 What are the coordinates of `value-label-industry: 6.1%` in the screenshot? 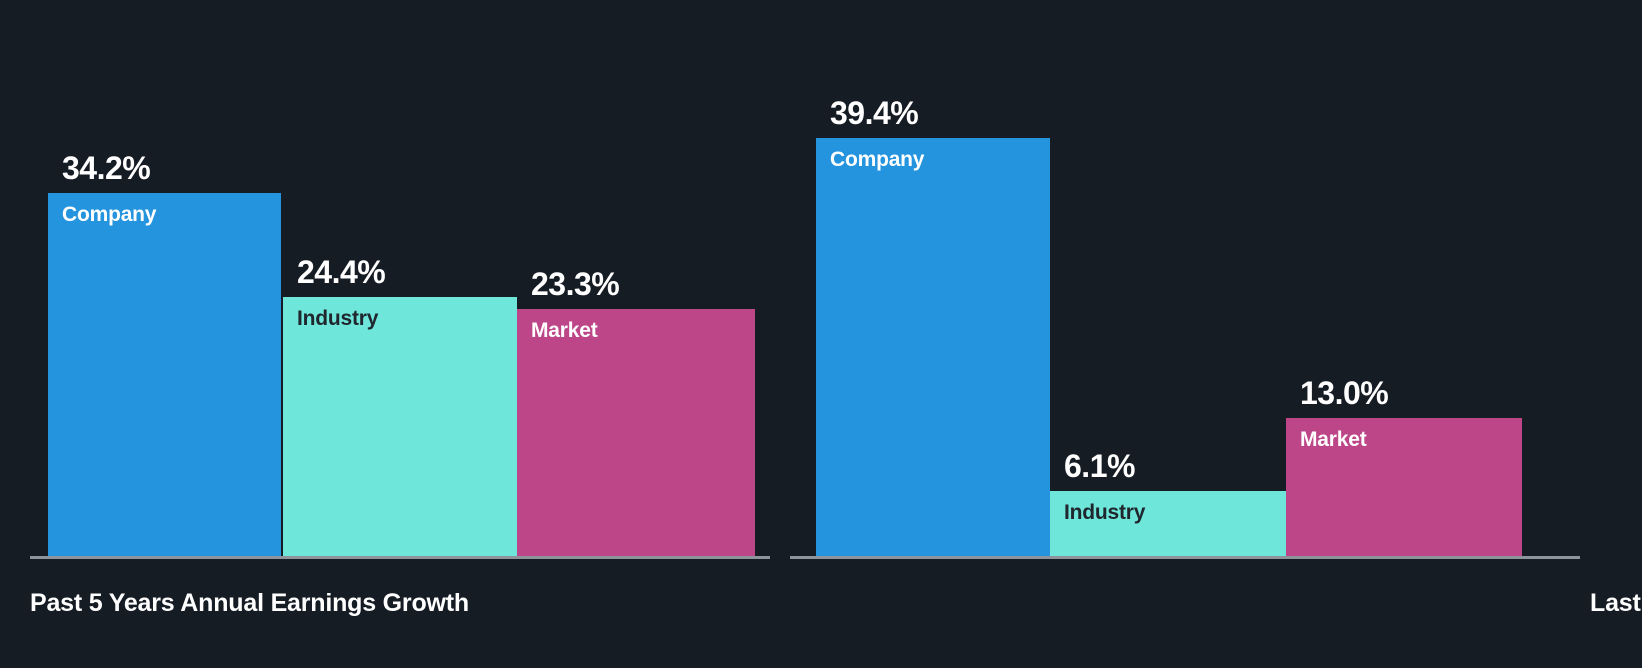 It's located at (1099, 466).